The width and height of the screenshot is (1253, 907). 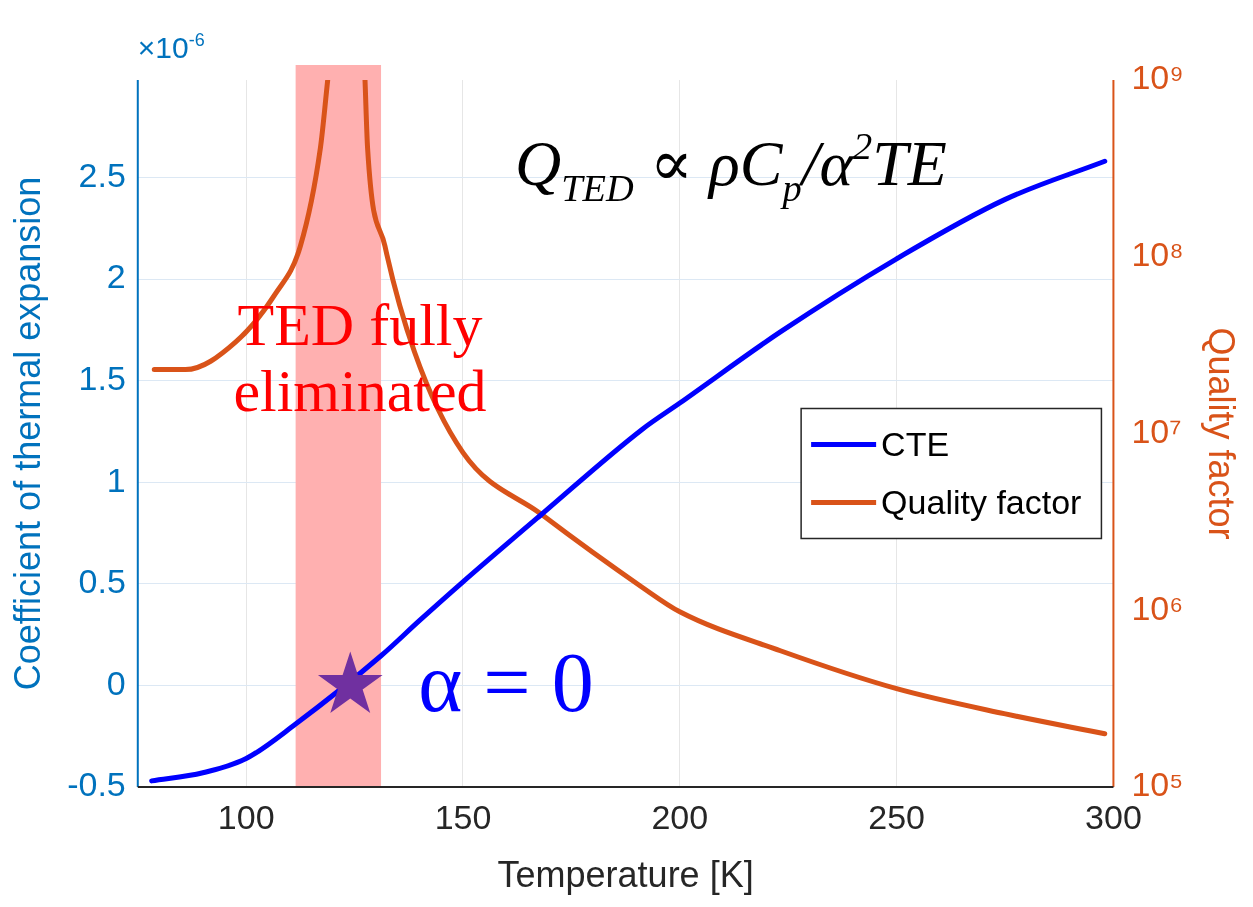 What do you see at coordinates (1222, 433) in the screenshot?
I see `y2-axis-title: Quality factor` at bounding box center [1222, 433].